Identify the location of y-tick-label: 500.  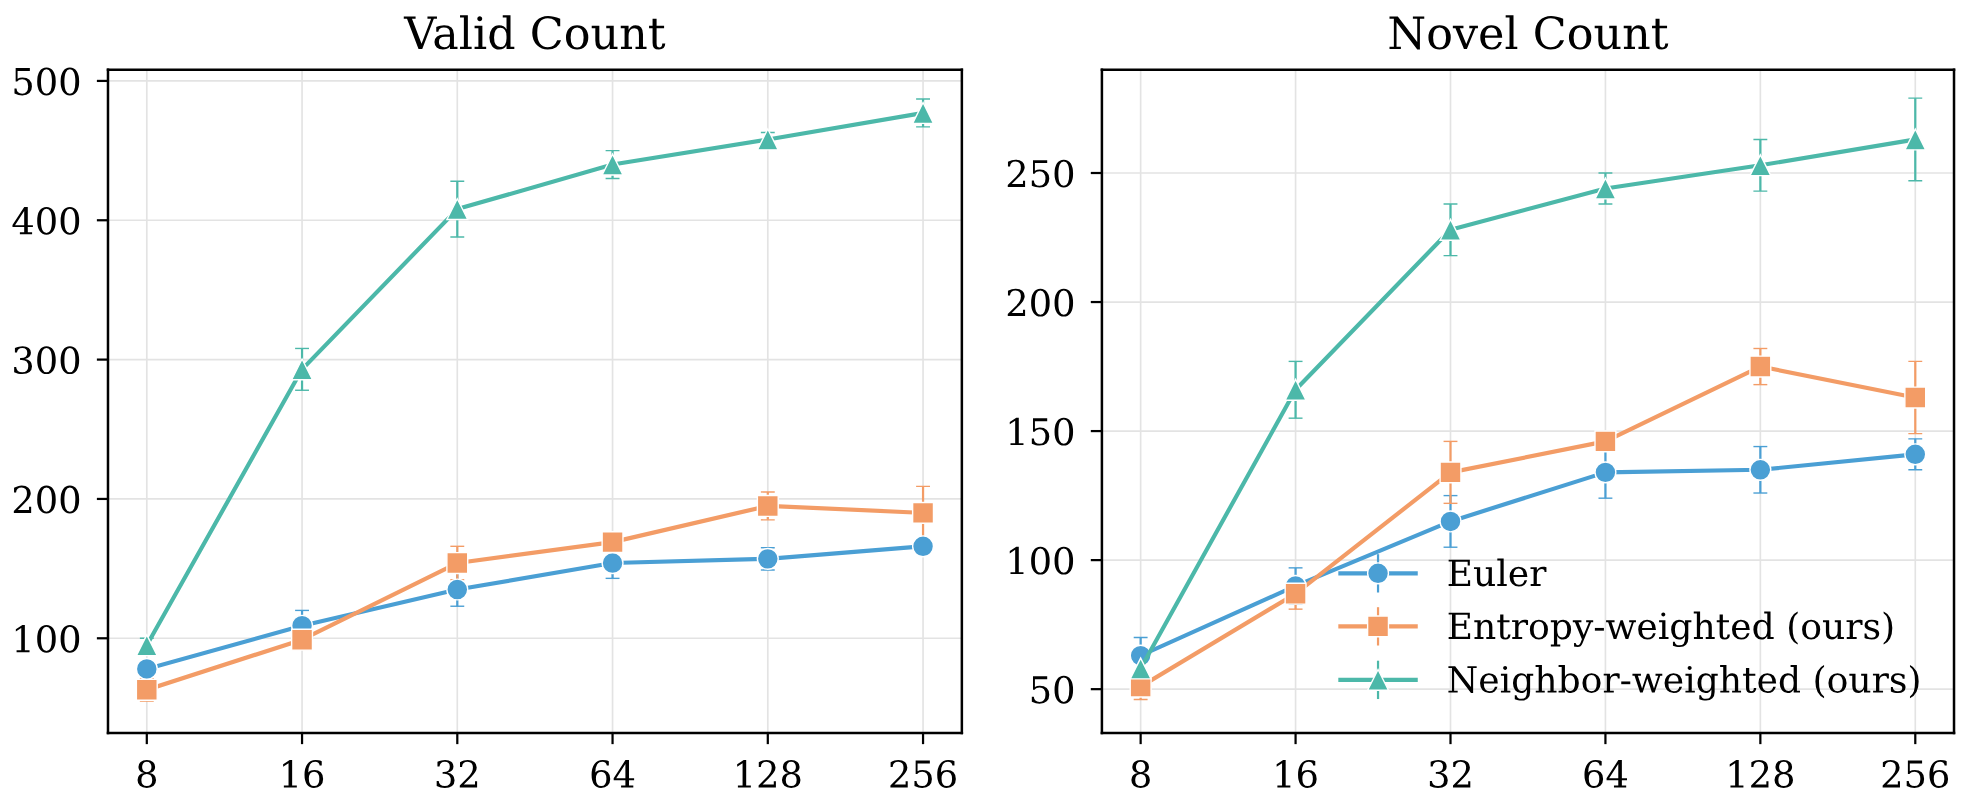
(47, 81).